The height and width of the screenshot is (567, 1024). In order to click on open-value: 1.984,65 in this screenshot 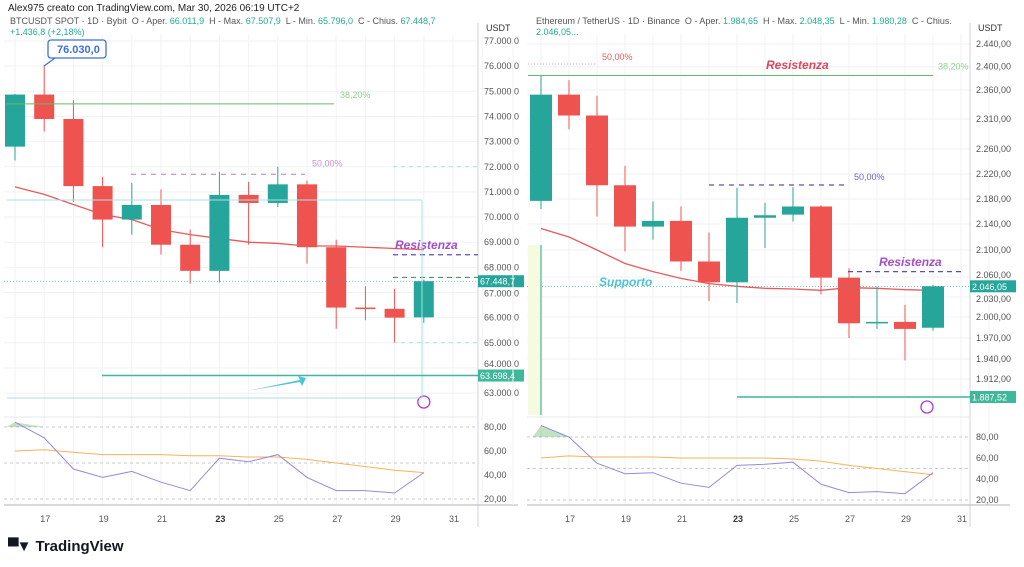, I will do `click(740, 21)`.